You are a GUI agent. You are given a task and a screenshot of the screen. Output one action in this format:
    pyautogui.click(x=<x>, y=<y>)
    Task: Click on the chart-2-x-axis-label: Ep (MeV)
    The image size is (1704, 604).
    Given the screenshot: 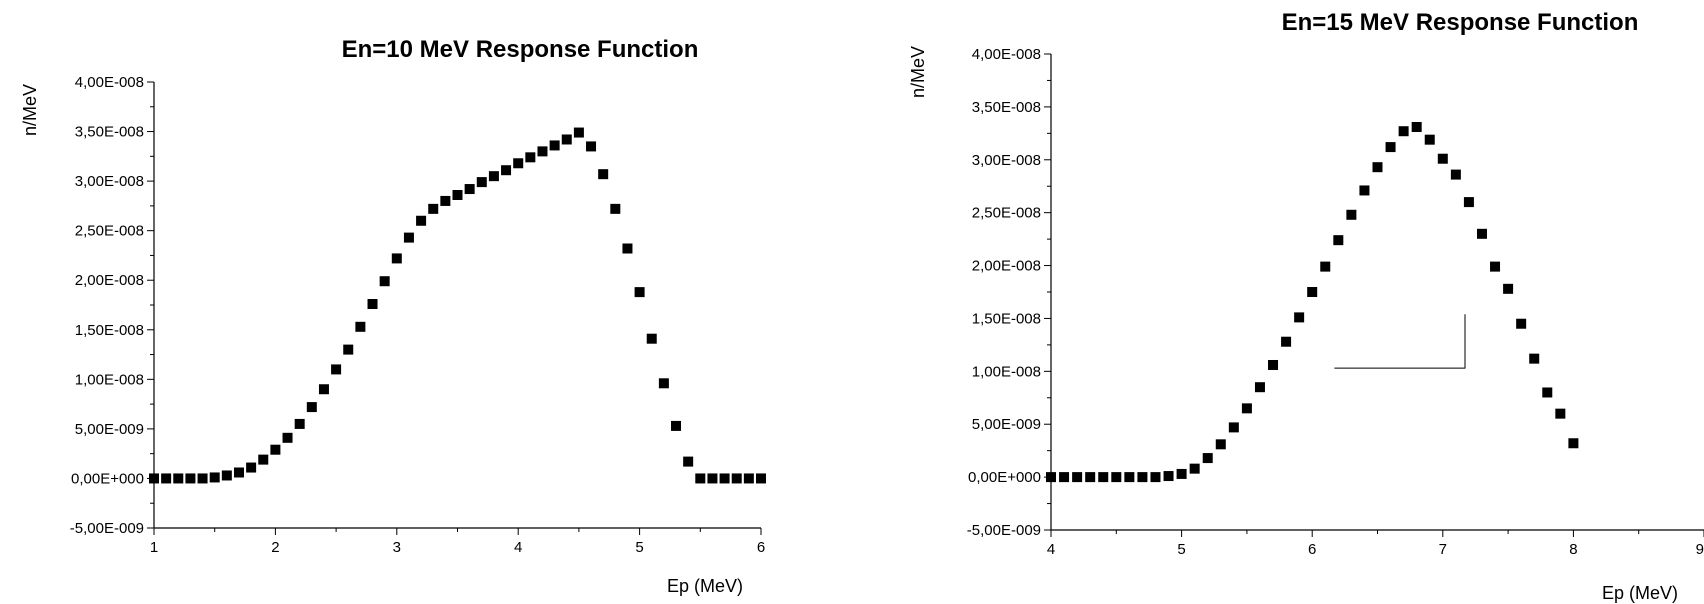 What is the action you would take?
    pyautogui.click(x=1640, y=593)
    